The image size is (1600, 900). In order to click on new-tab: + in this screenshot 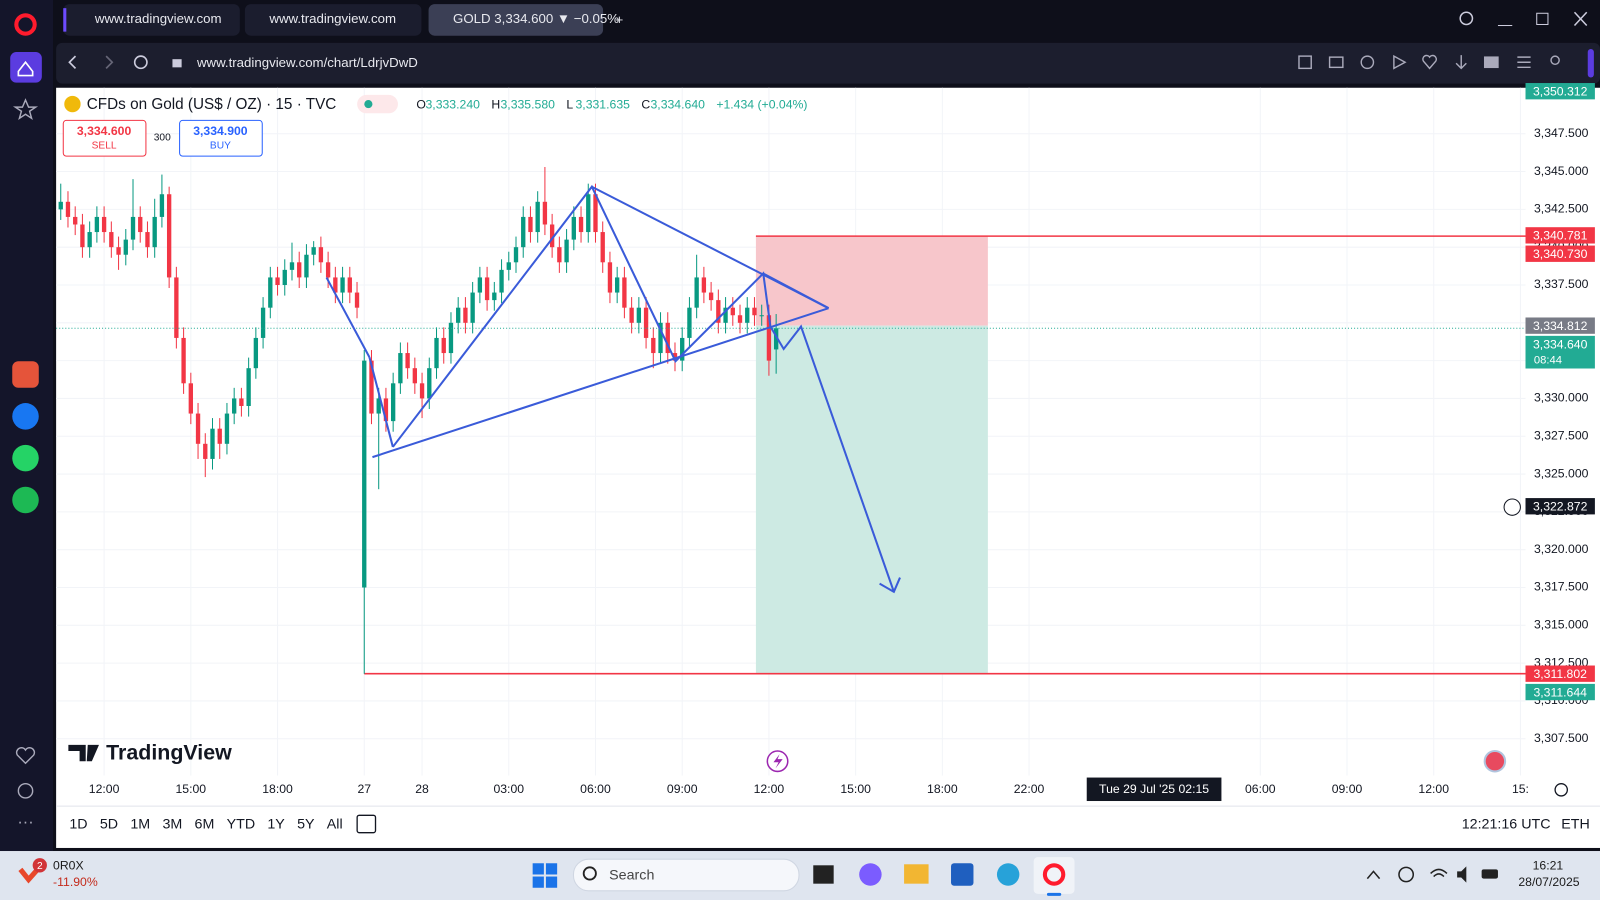, I will do `click(620, 19)`.